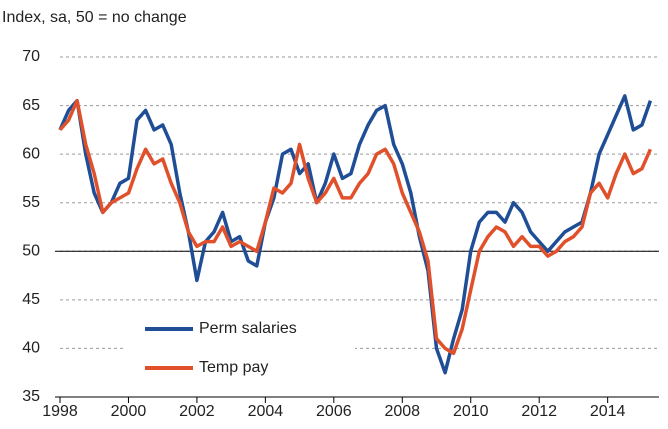 This screenshot has height=429, width=668. What do you see at coordinates (31, 299) in the screenshot?
I see `y-tick-label: 45` at bounding box center [31, 299].